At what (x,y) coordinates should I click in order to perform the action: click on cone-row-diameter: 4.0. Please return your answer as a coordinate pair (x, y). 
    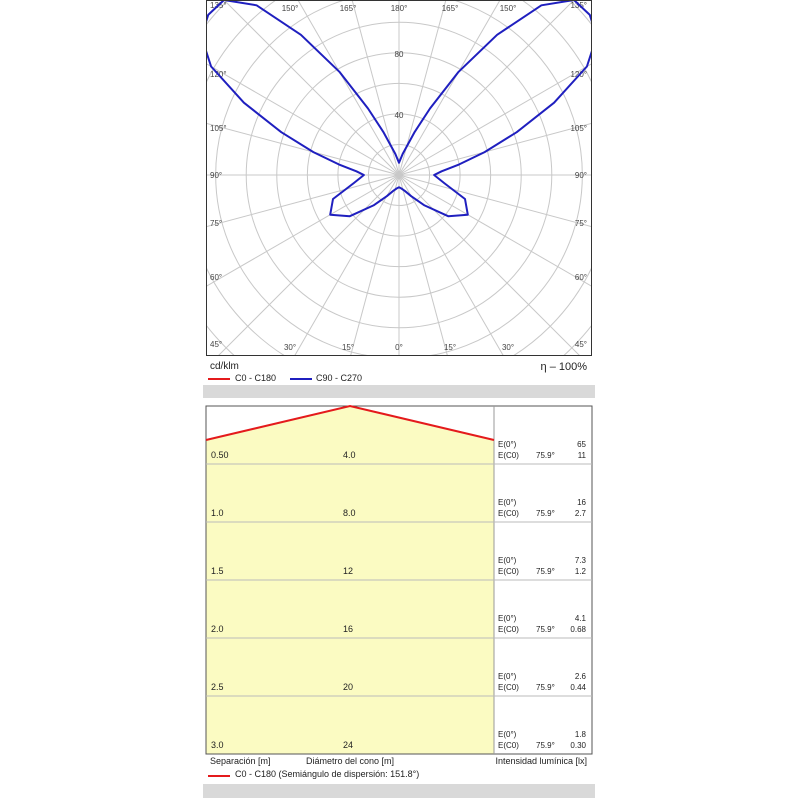
    Looking at the image, I should click on (349, 455).